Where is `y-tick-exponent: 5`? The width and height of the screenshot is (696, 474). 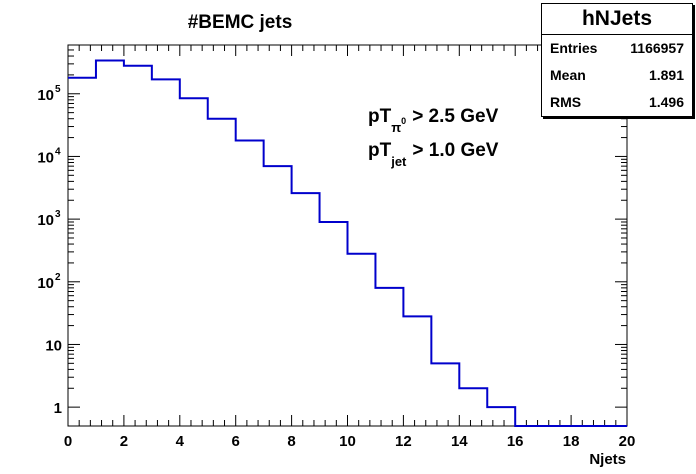 y-tick-exponent: 5 is located at coordinates (58, 89).